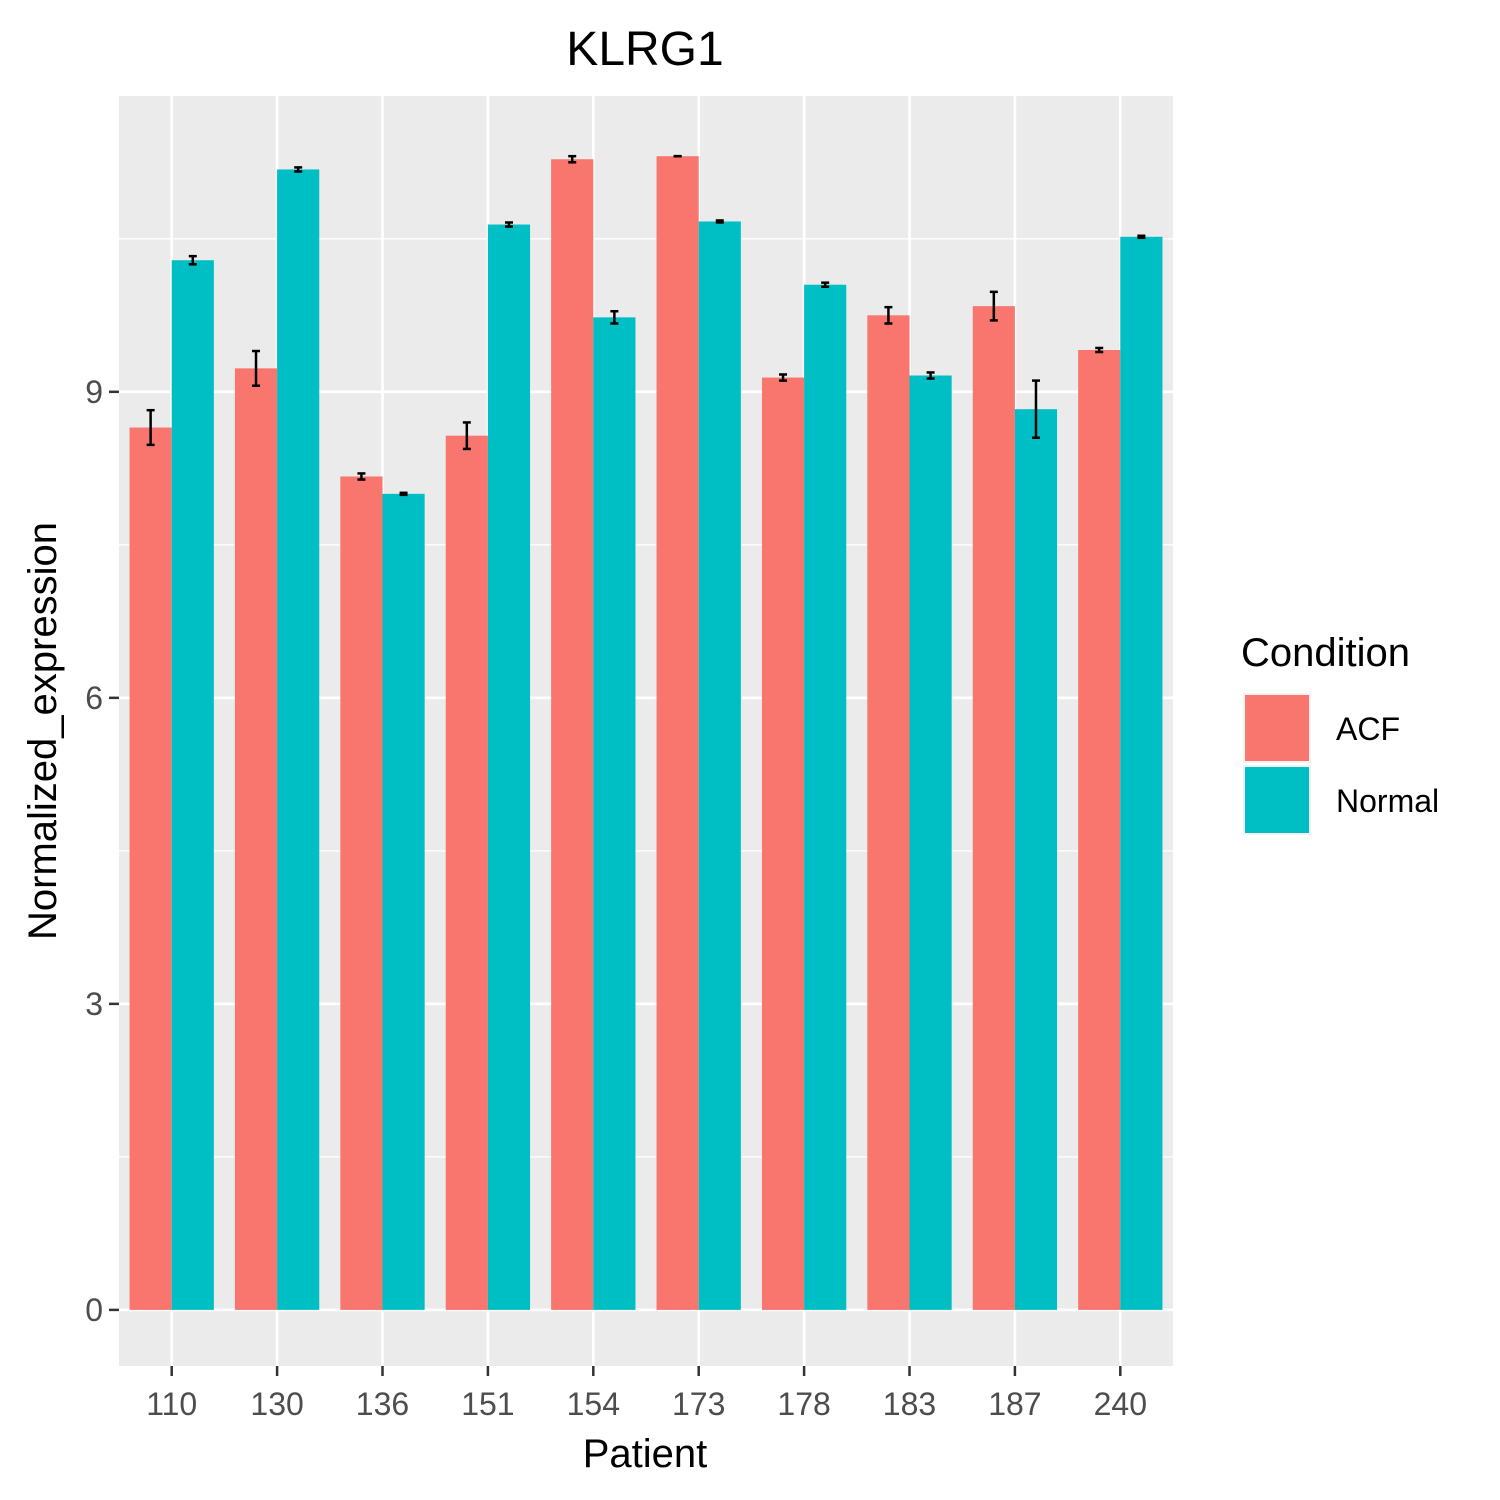 This screenshot has width=1500, height=1500. What do you see at coordinates (94, 1310) in the screenshot?
I see `y-tick-label: 0` at bounding box center [94, 1310].